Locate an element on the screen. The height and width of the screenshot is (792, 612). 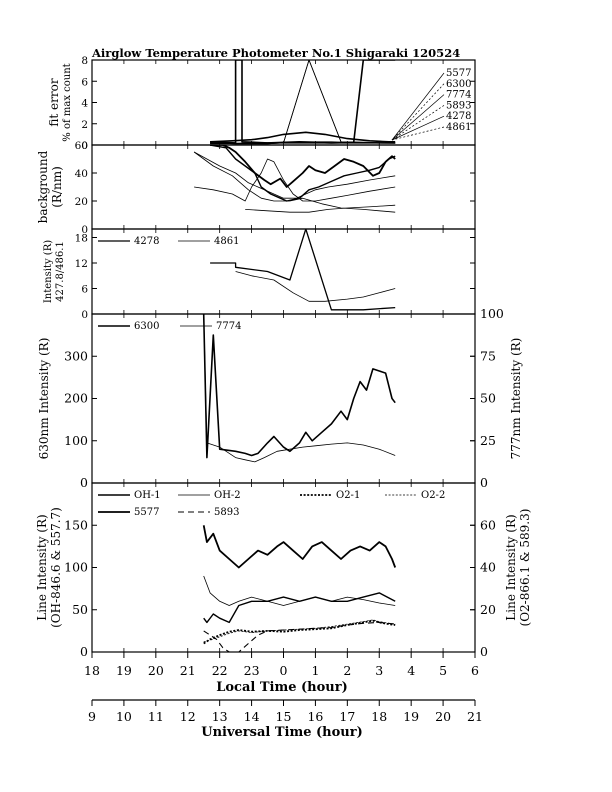
local-time-axis: 18 19 20 21 22 23 0 1 2 3 4 5 6 is located at coordinates (281, 665).